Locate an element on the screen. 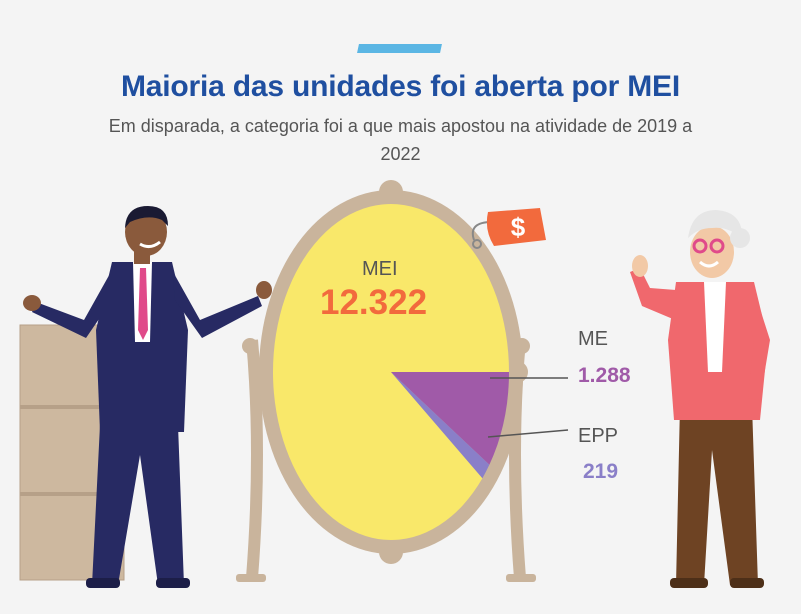 The width and height of the screenshot is (801, 614). dollar-price-tag-icon: $ is located at coordinates (508, 228).